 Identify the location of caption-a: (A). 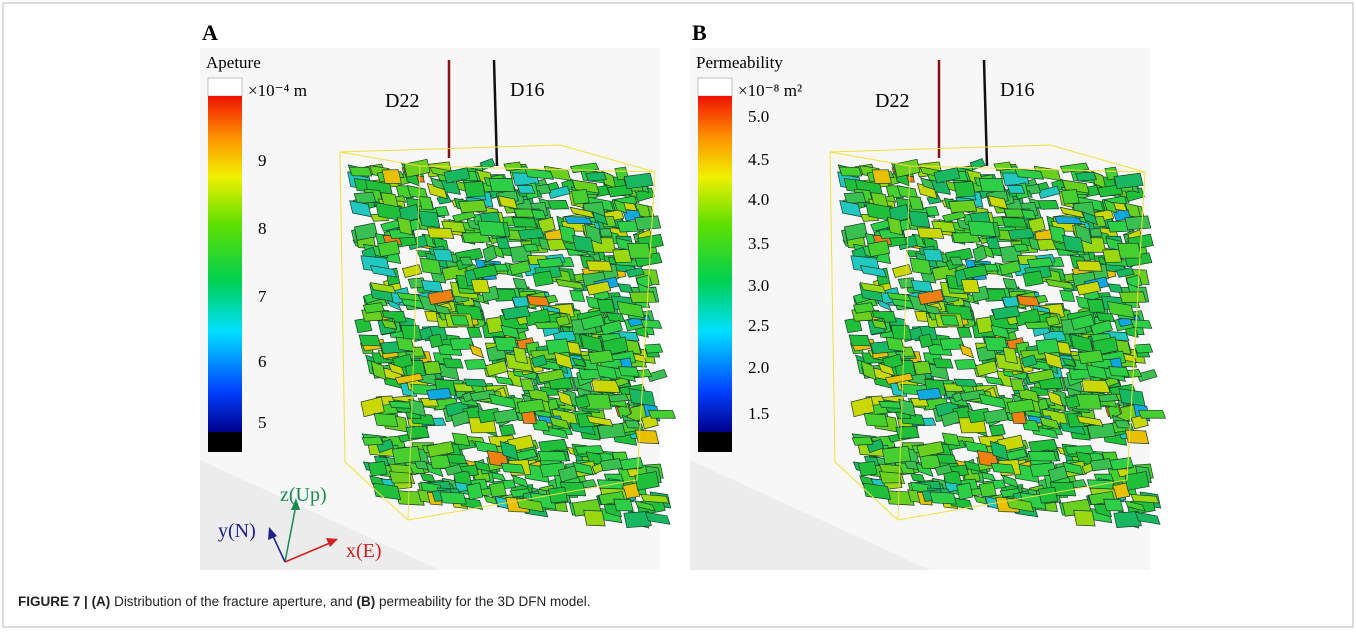
(101, 601).